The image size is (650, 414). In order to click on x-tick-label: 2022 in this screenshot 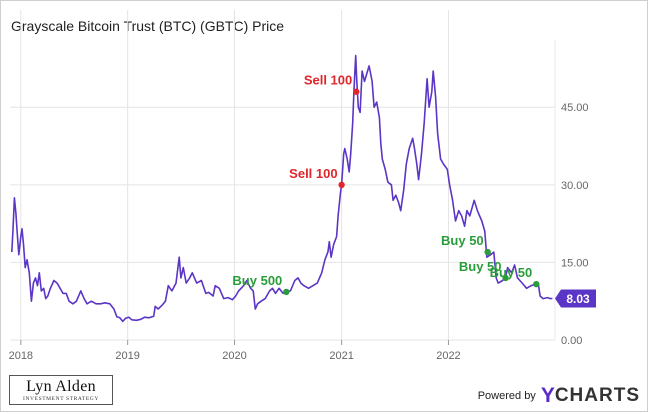, I will do `click(448, 356)`.